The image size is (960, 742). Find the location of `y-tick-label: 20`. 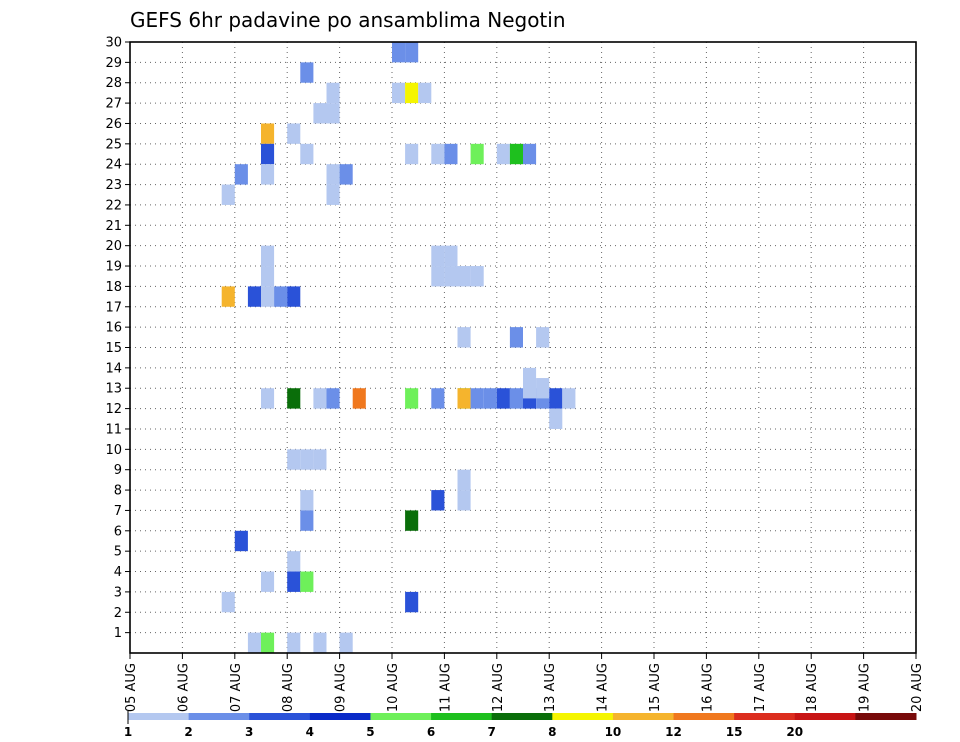

y-tick-label: 20 is located at coordinates (113, 246).